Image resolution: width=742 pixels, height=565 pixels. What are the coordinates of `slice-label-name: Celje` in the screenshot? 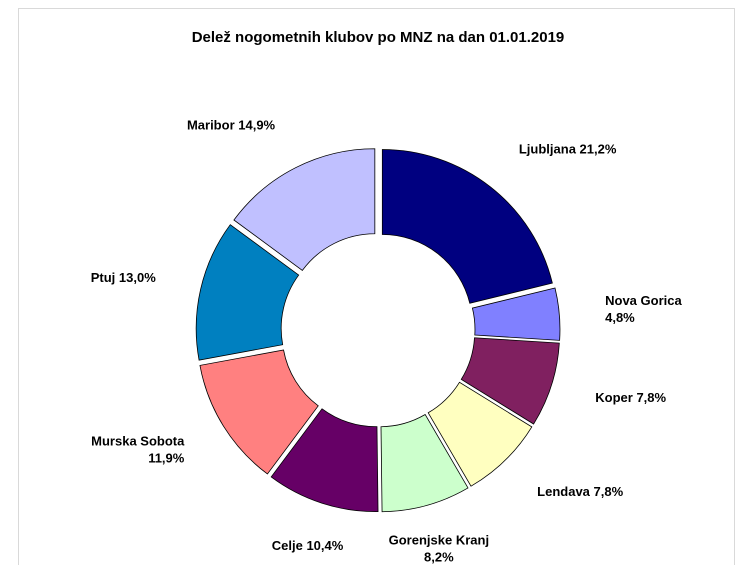 It's located at (287, 545).